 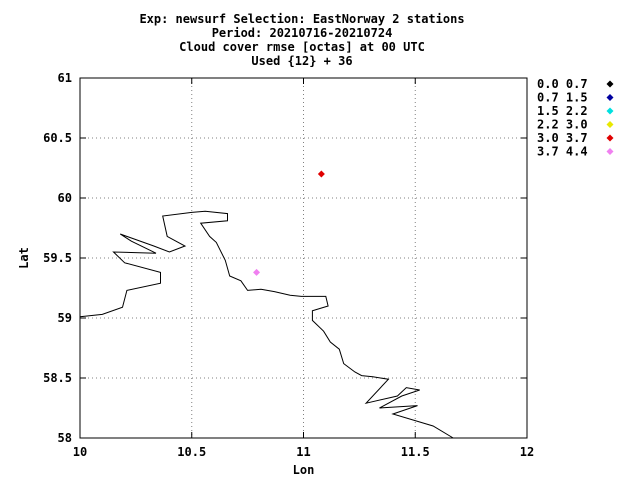 I want to click on x-tick-label-1: 10.5, so click(x=191, y=452).